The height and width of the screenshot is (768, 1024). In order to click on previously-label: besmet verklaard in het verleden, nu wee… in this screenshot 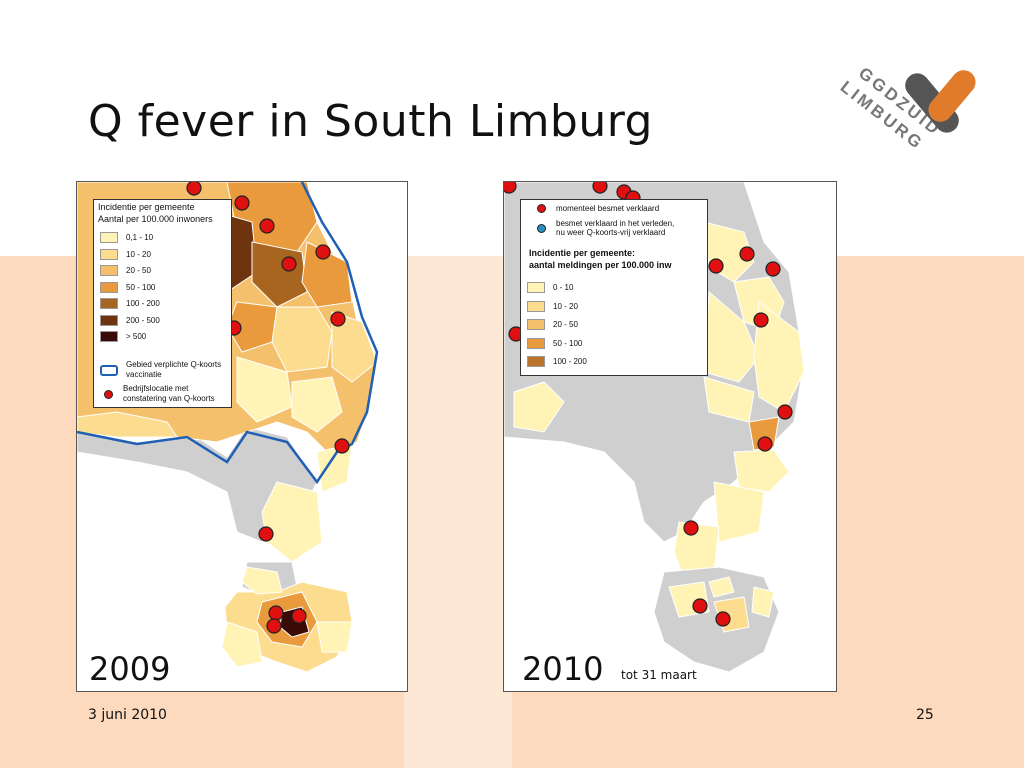, I will do `click(615, 228)`.